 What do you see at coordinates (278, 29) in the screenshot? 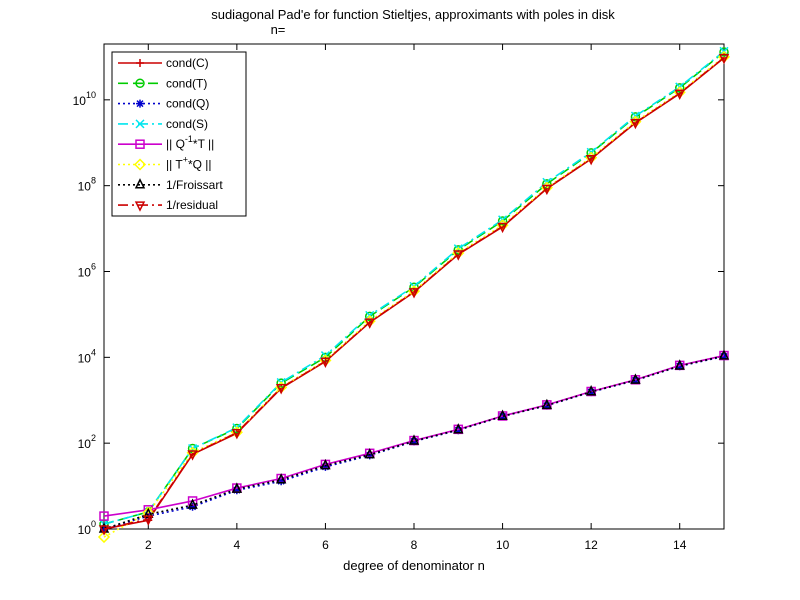
I see `chart-subtitle: n=` at bounding box center [278, 29].